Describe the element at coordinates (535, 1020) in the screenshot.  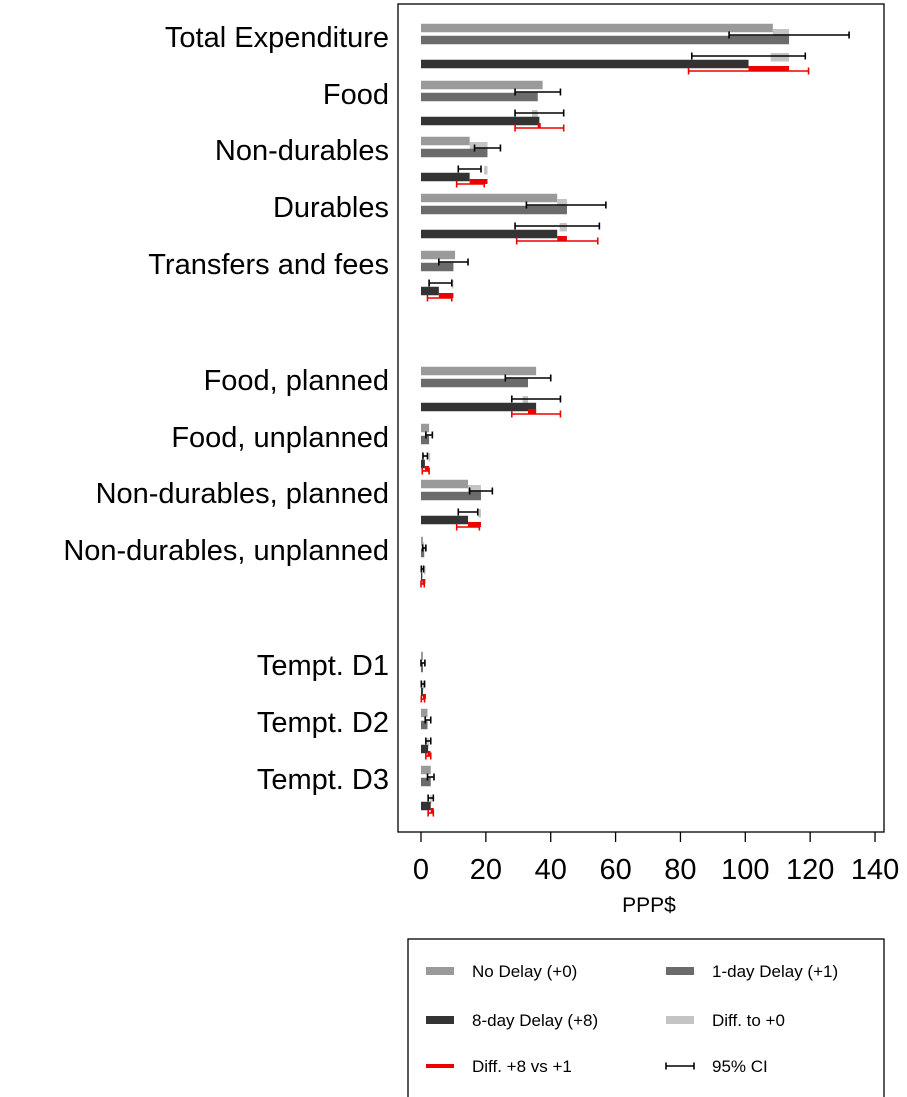
I see `legend-label: 8-day Delay (+8)` at that location.